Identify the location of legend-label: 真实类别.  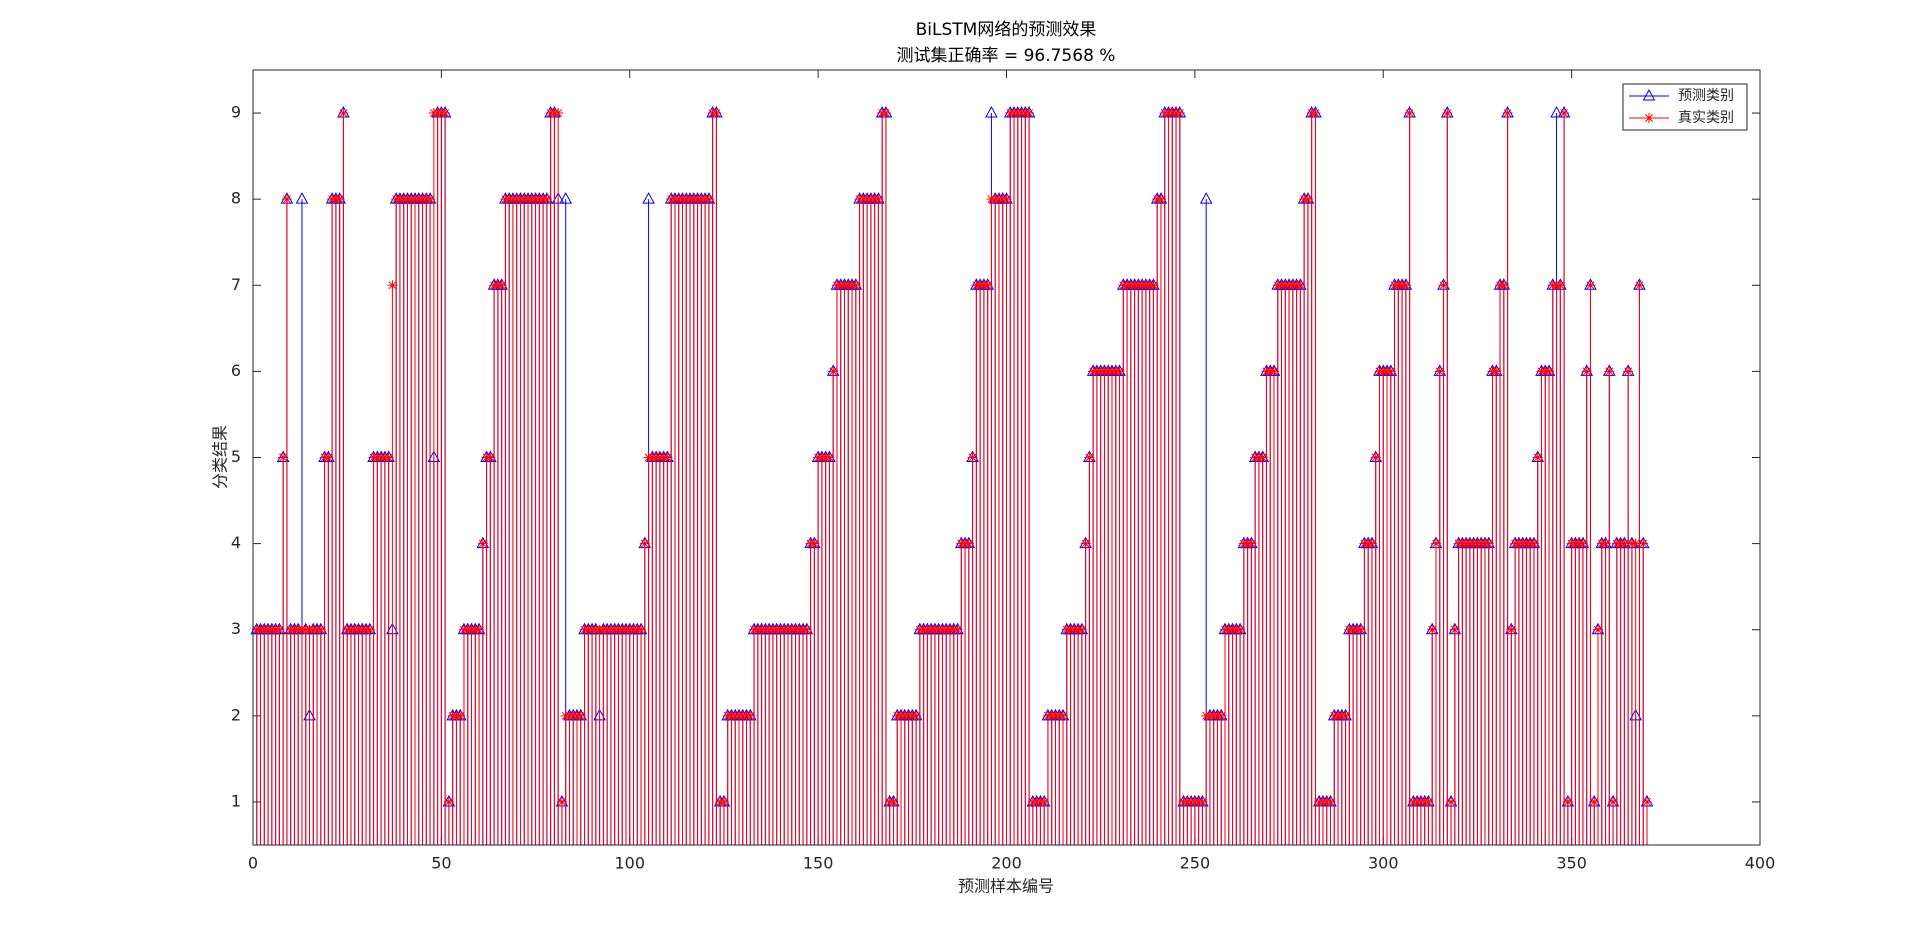
(1706, 118).